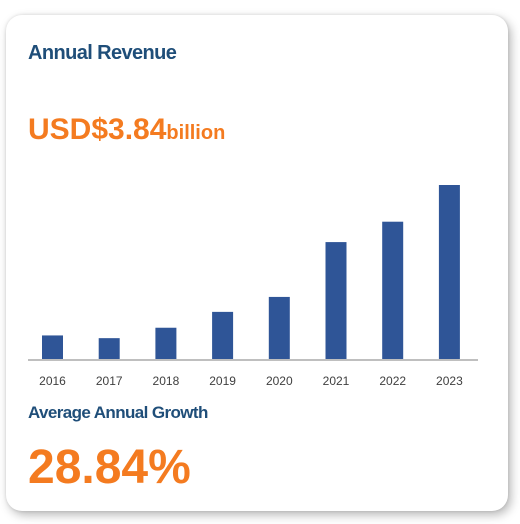  Describe the element at coordinates (449, 272) in the screenshot. I see `bar-2023` at that location.